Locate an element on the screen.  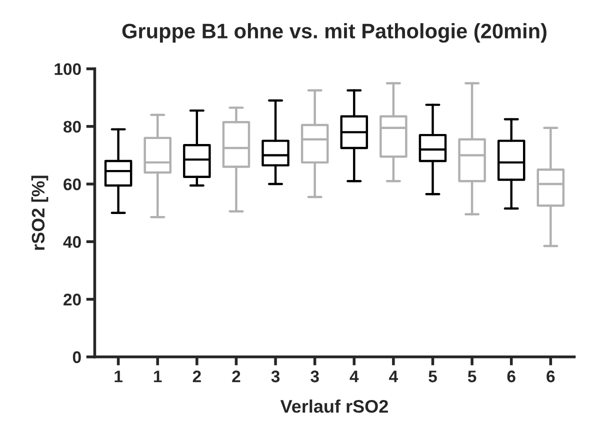
chart-title: Gruppe B1 ohne vs. mit Pathologie (20min) is located at coordinates (334, 33).